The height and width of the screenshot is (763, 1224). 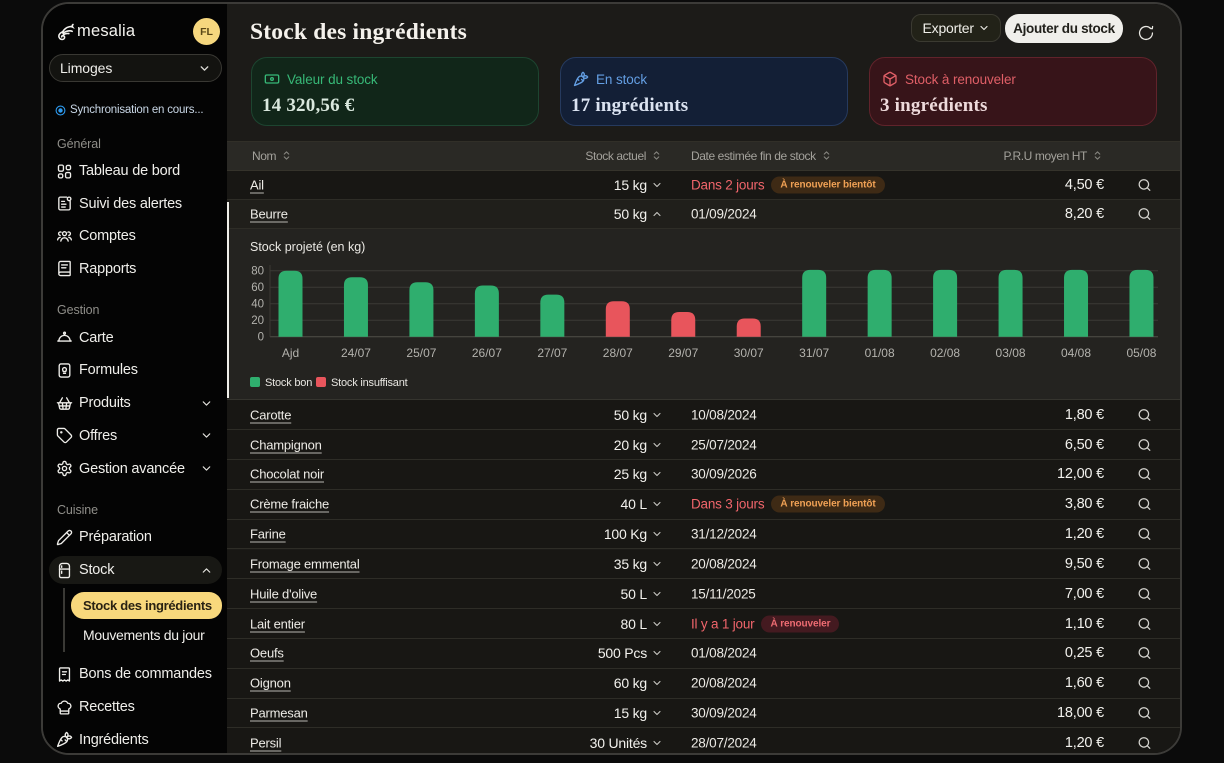 I want to click on svg-text: Stock insuffisant, so click(x=369, y=383).